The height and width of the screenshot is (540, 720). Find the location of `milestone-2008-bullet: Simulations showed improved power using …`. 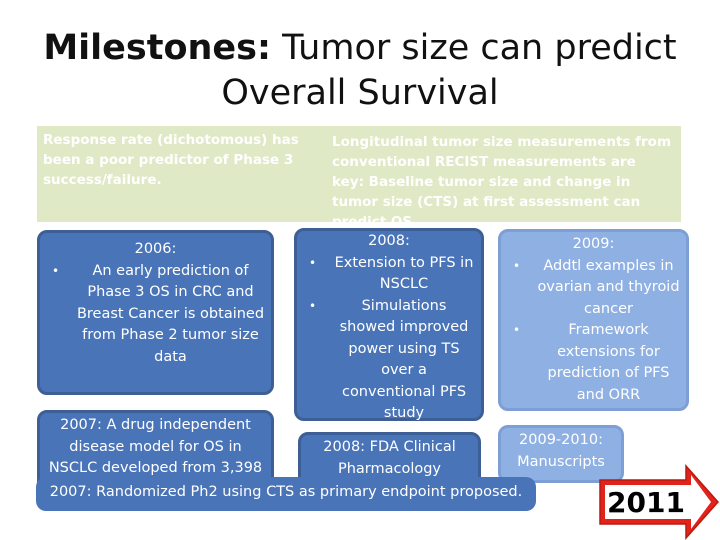

milestone-2008-bullet: Simulations showed improved power using … is located at coordinates (392, 360).